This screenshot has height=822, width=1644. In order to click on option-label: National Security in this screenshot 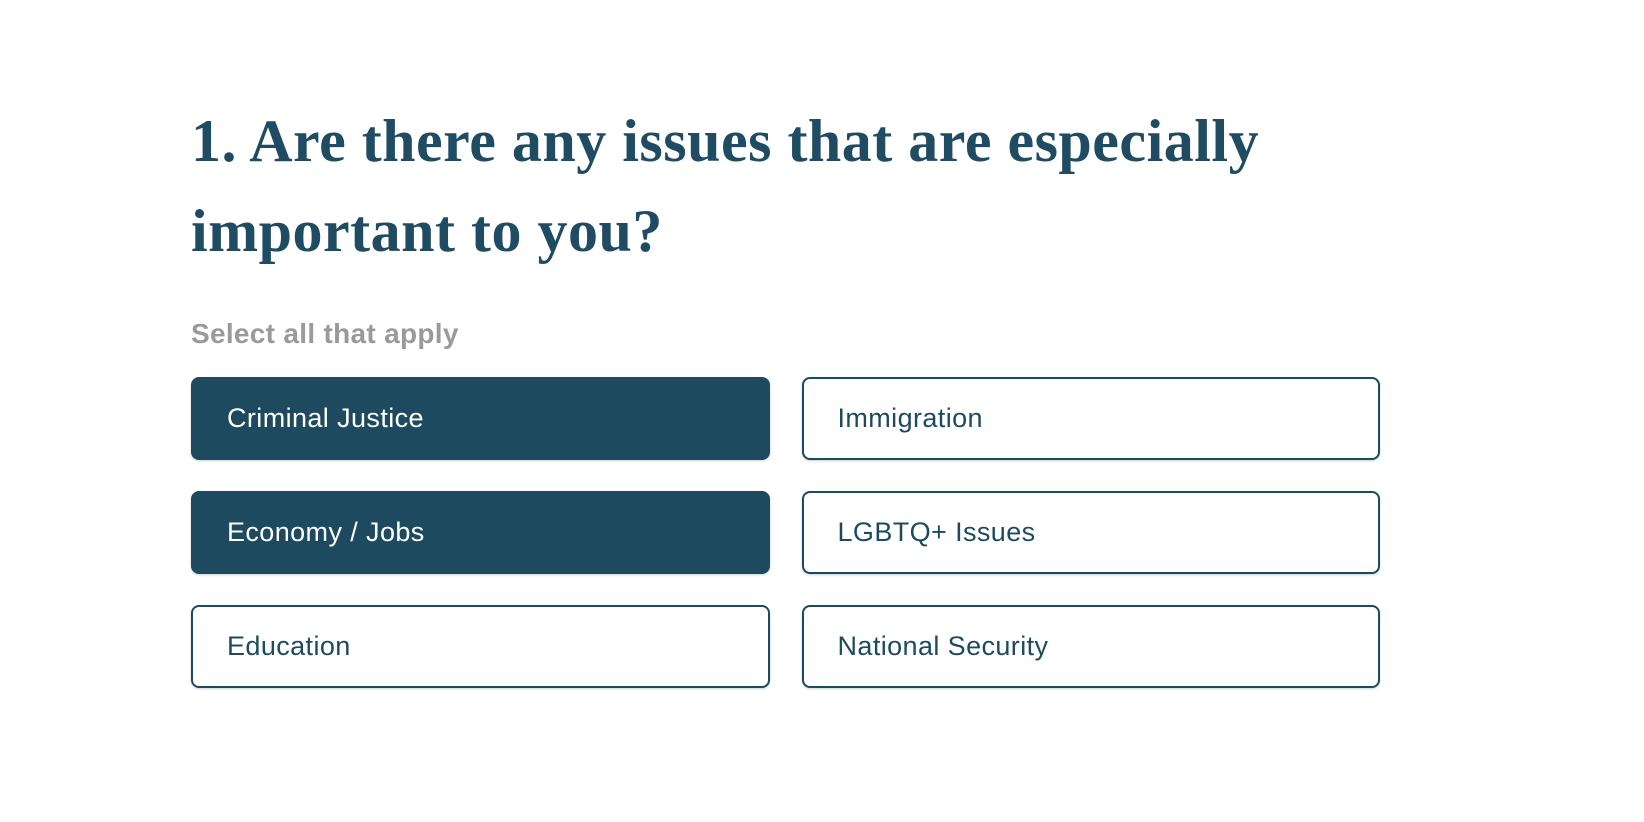, I will do `click(943, 646)`.